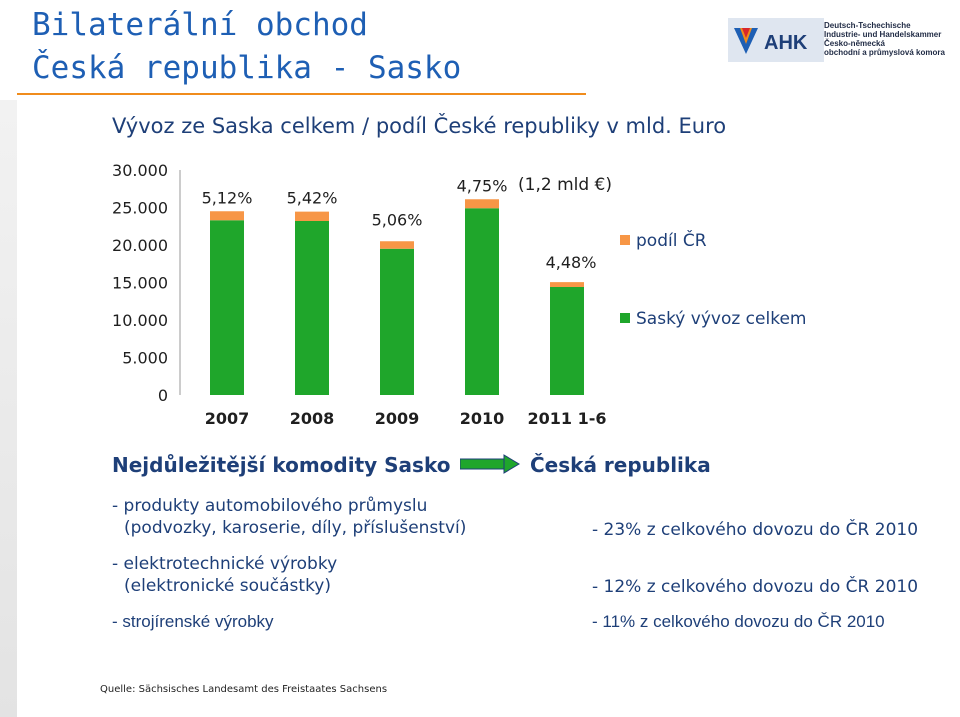 The image size is (960, 717). Describe the element at coordinates (140, 208) in the screenshot. I see `y-tick-label: 25.000` at that location.